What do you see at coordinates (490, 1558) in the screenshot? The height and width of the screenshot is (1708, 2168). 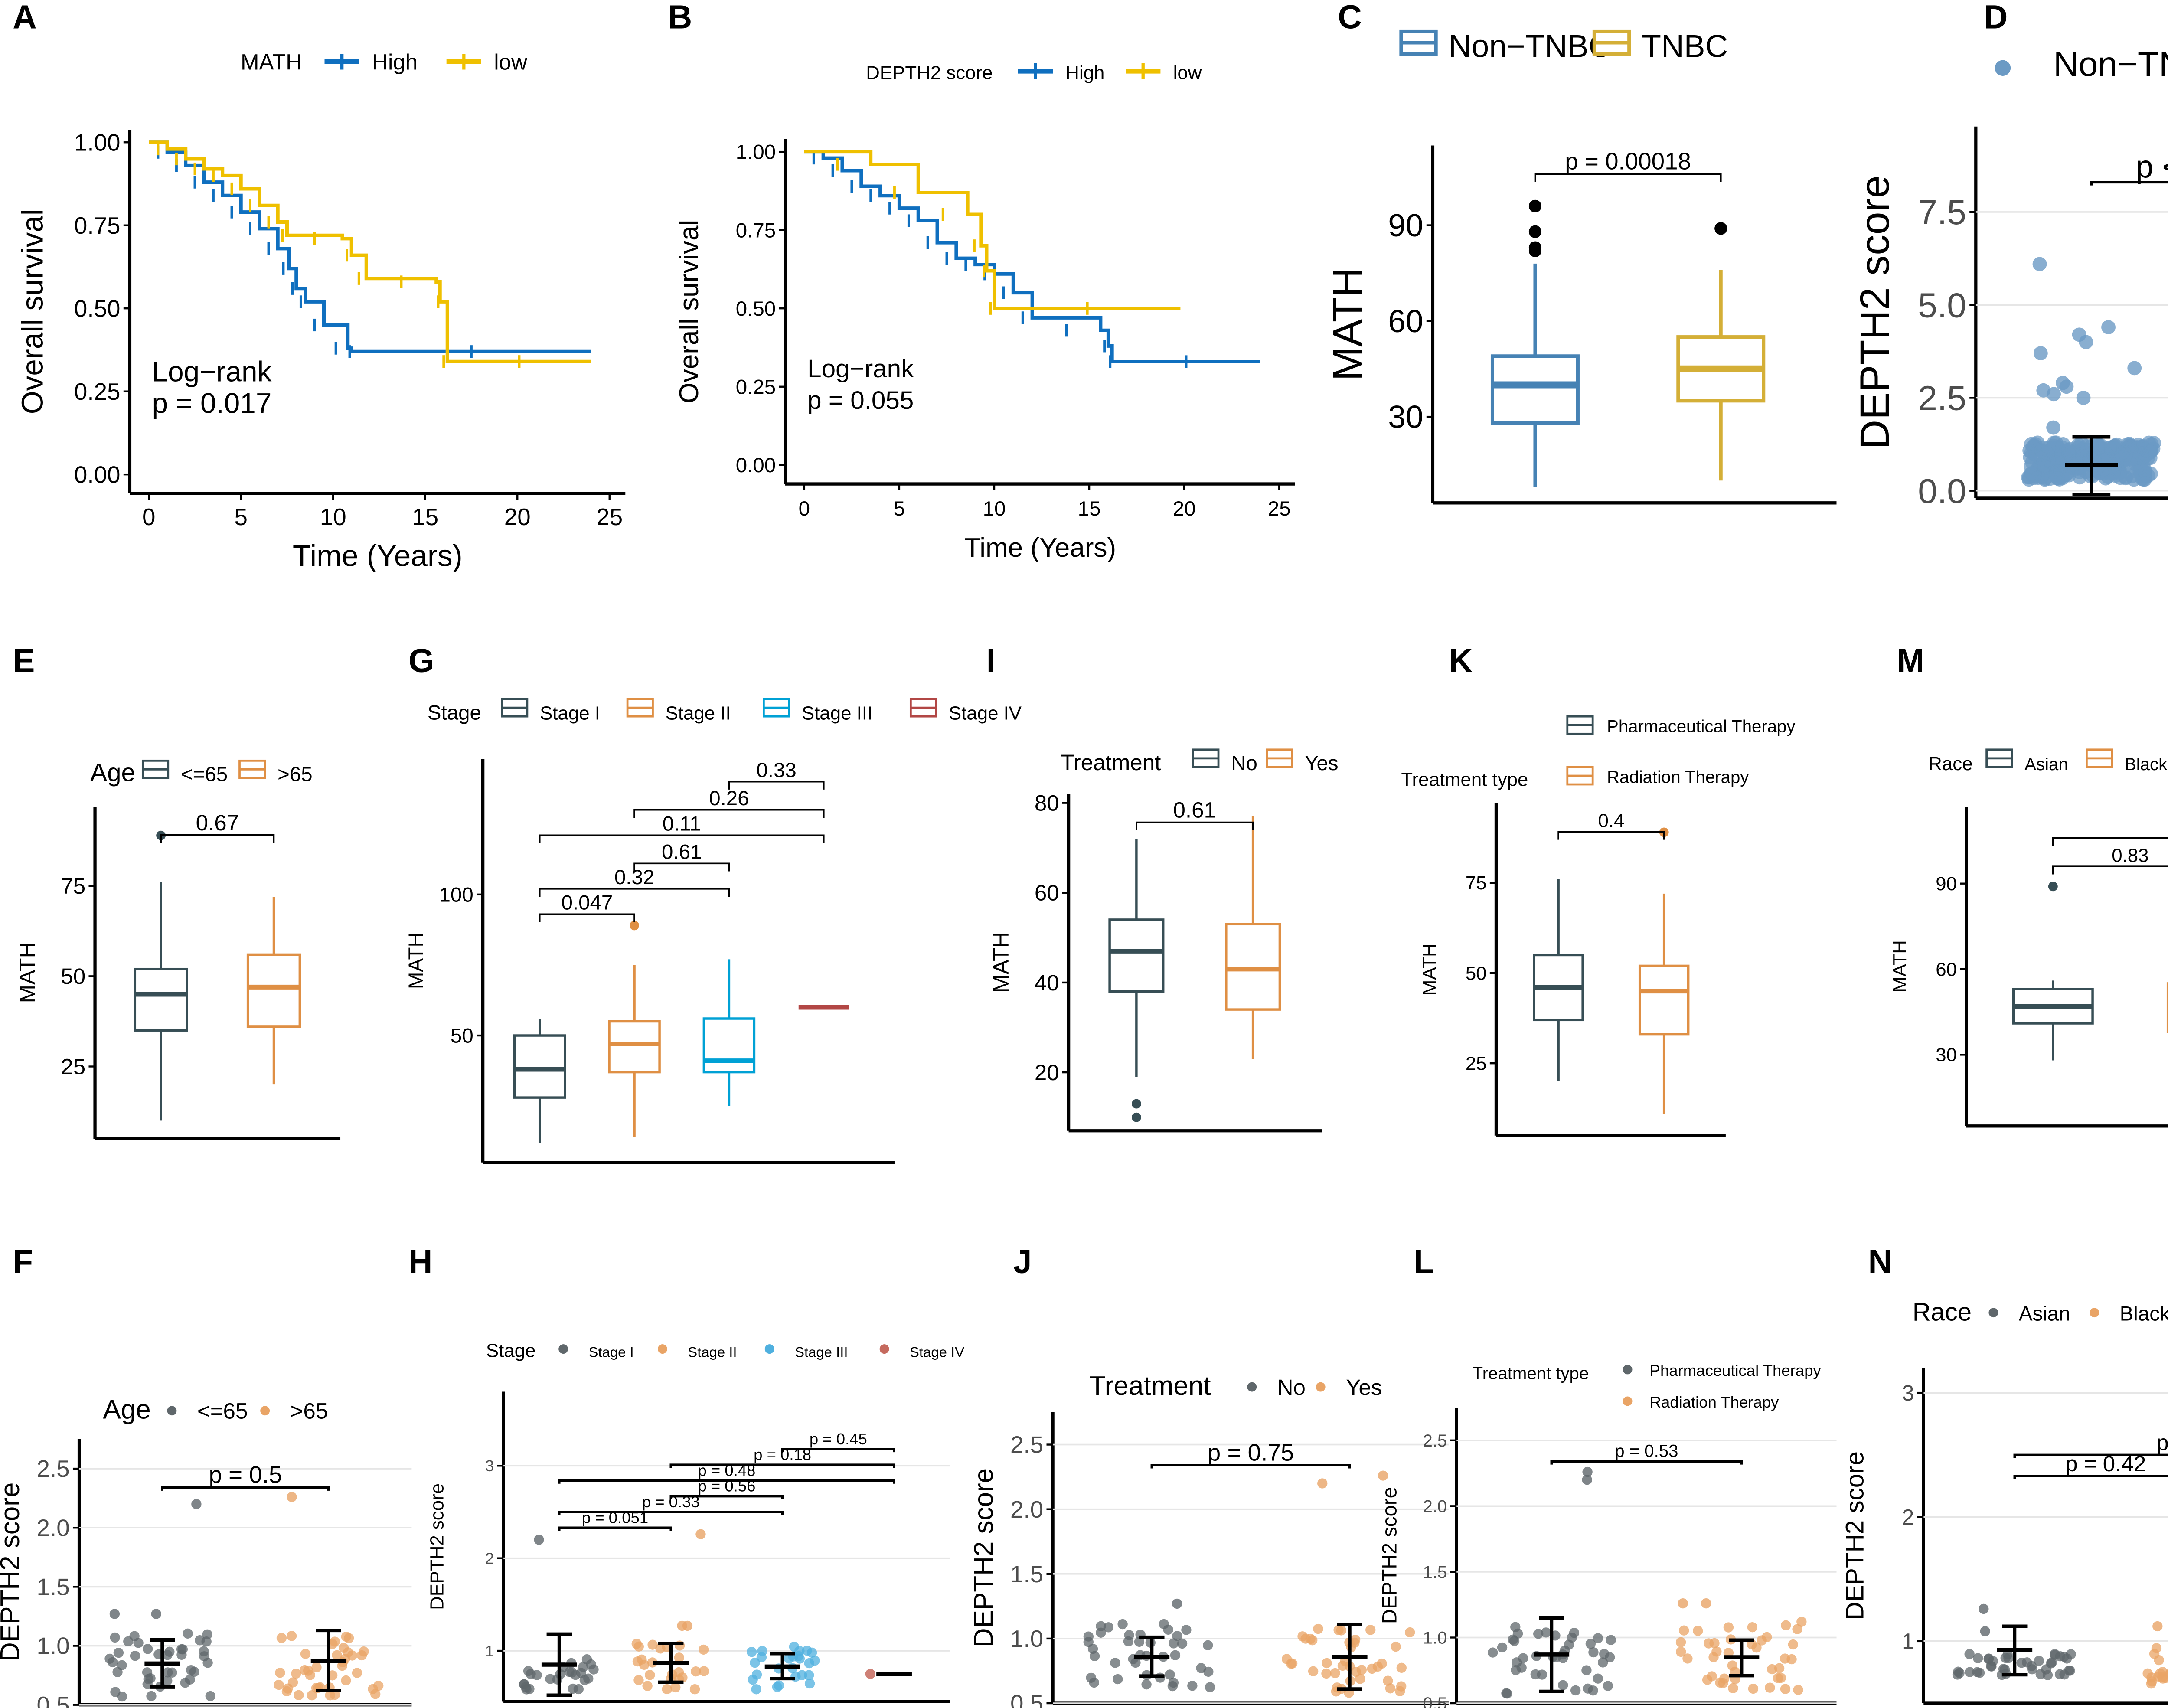 I see `y-tick-label: 2` at bounding box center [490, 1558].